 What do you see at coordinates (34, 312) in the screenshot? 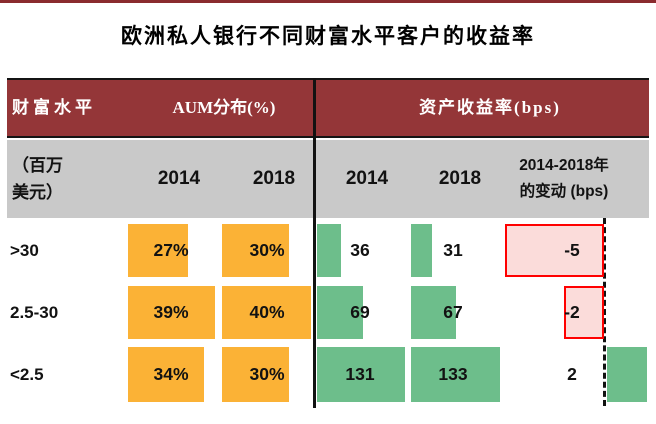
I see `wealth-label: 2.5-30` at bounding box center [34, 312].